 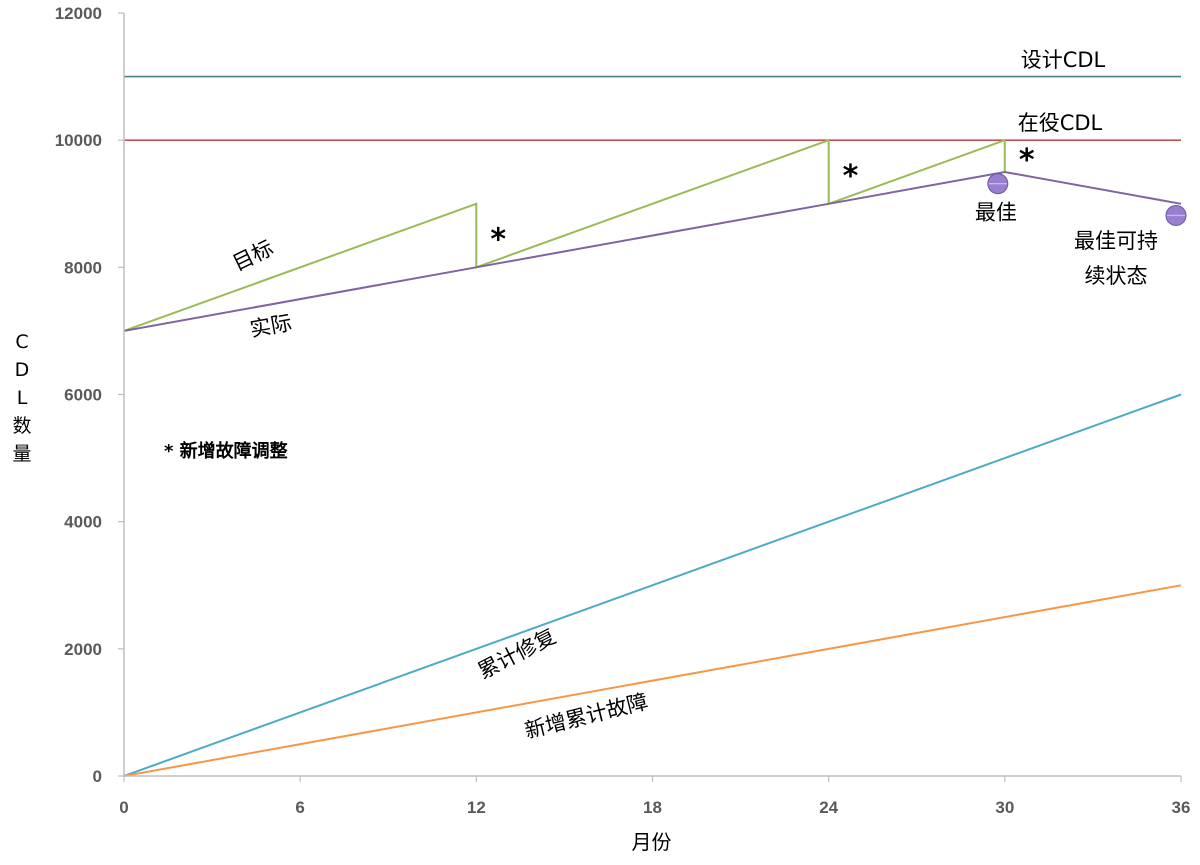 I want to click on x-tick-label: 18, so click(x=652, y=807).